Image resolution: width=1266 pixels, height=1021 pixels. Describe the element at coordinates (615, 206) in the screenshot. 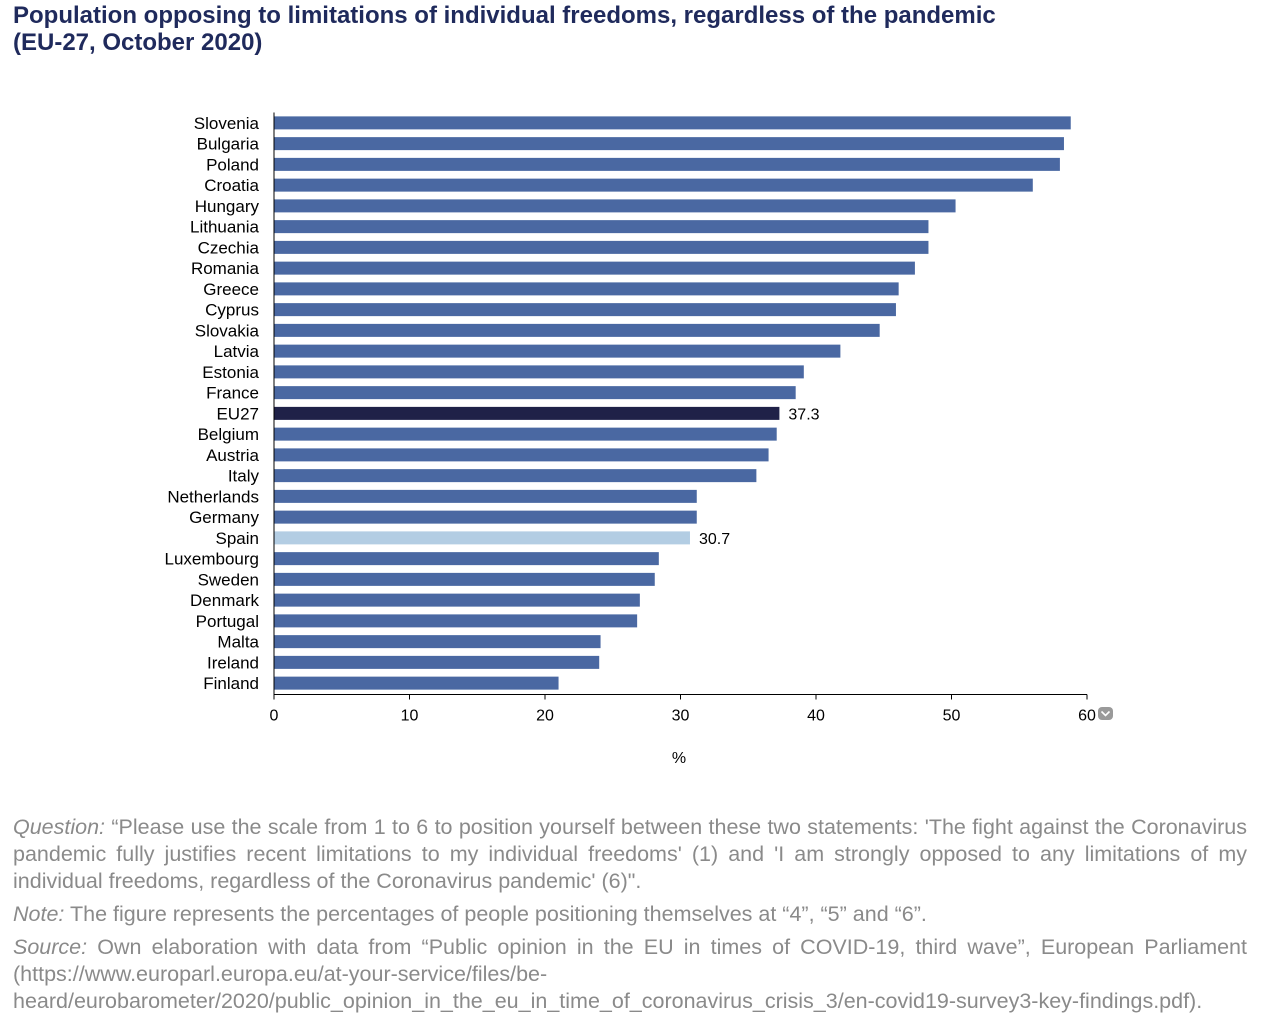

I see `bar-hungary` at that location.